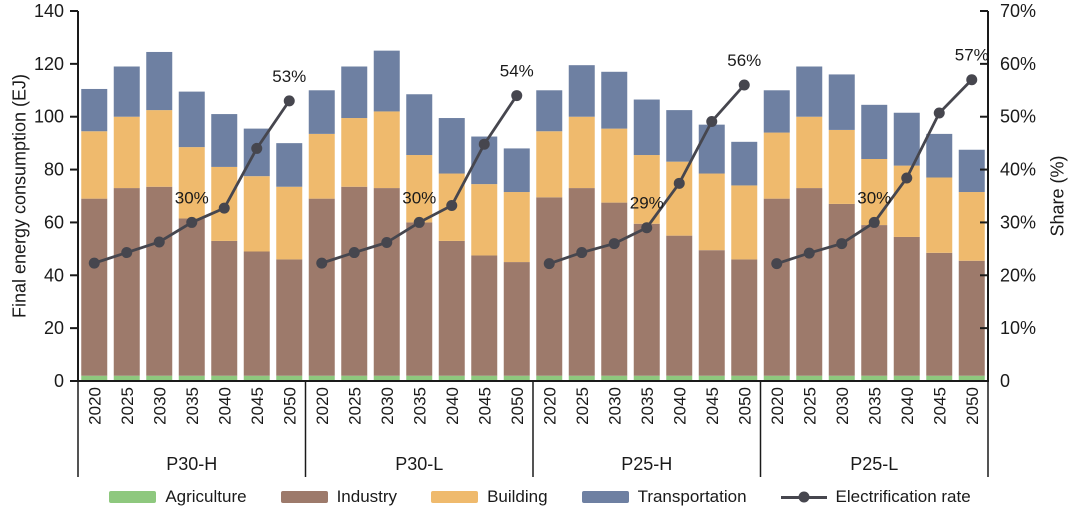 The width and height of the screenshot is (1080, 518). Describe the element at coordinates (54, 170) in the screenshot. I see `left-axis-tick-label: 80` at that location.